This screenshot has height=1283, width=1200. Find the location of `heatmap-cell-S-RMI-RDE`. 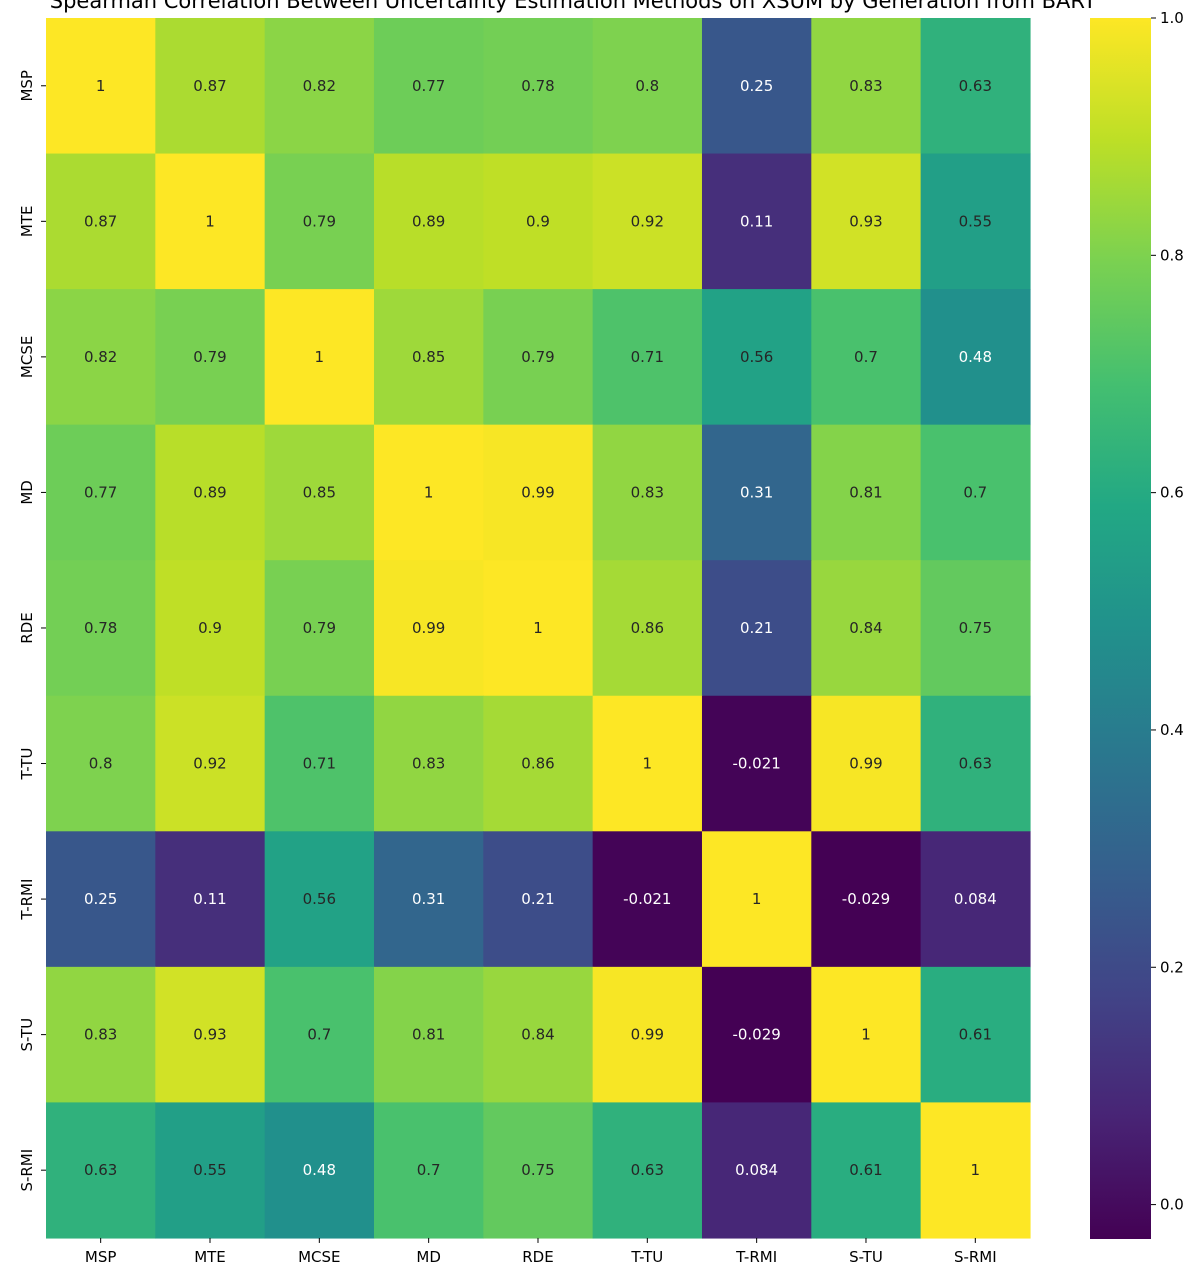

heatmap-cell-S-RMI-RDE is located at coordinates (538, 1170).